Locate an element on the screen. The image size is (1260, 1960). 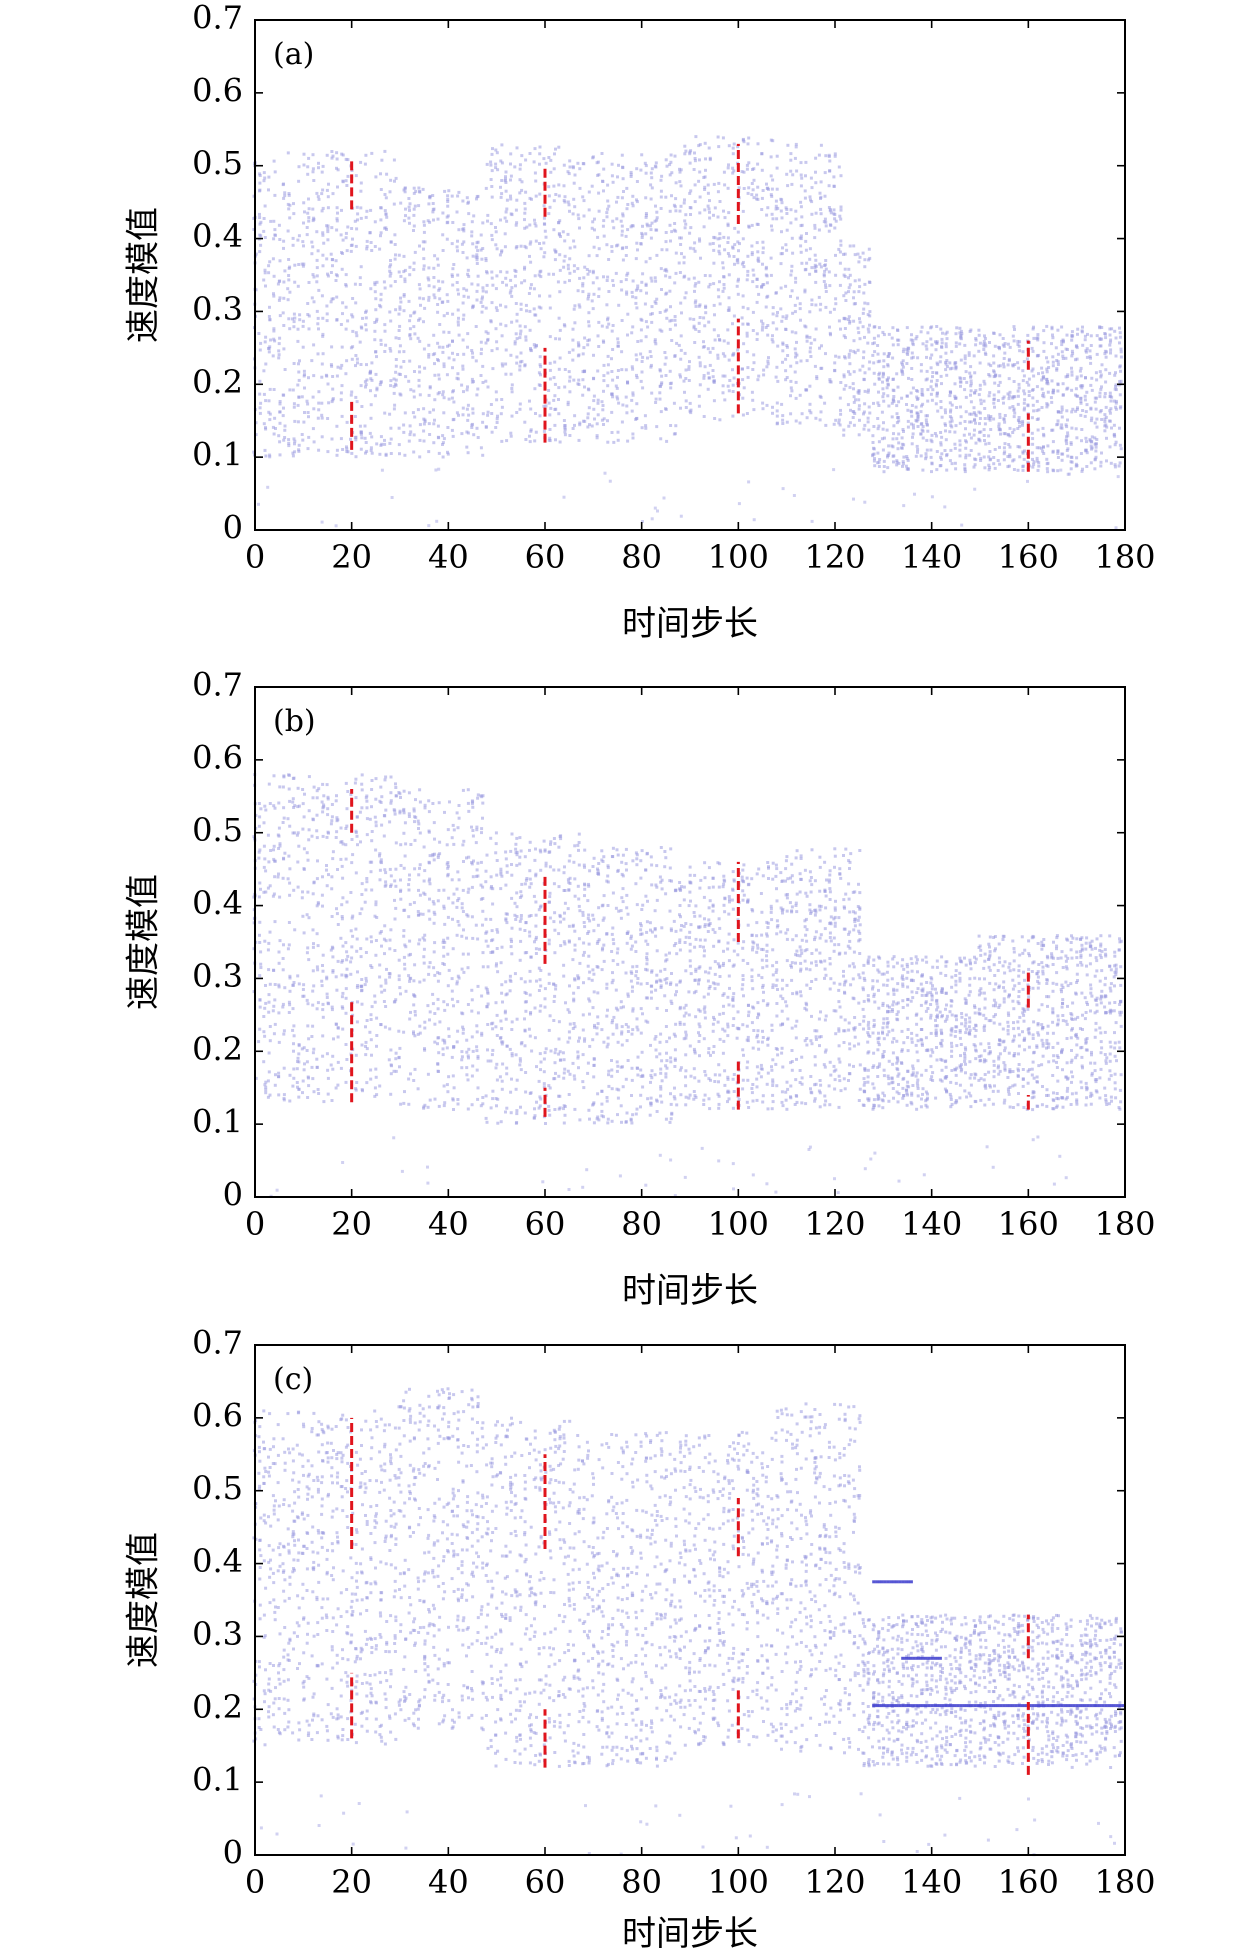
scatter-point-a-2053 is located at coordinates (706, 313).